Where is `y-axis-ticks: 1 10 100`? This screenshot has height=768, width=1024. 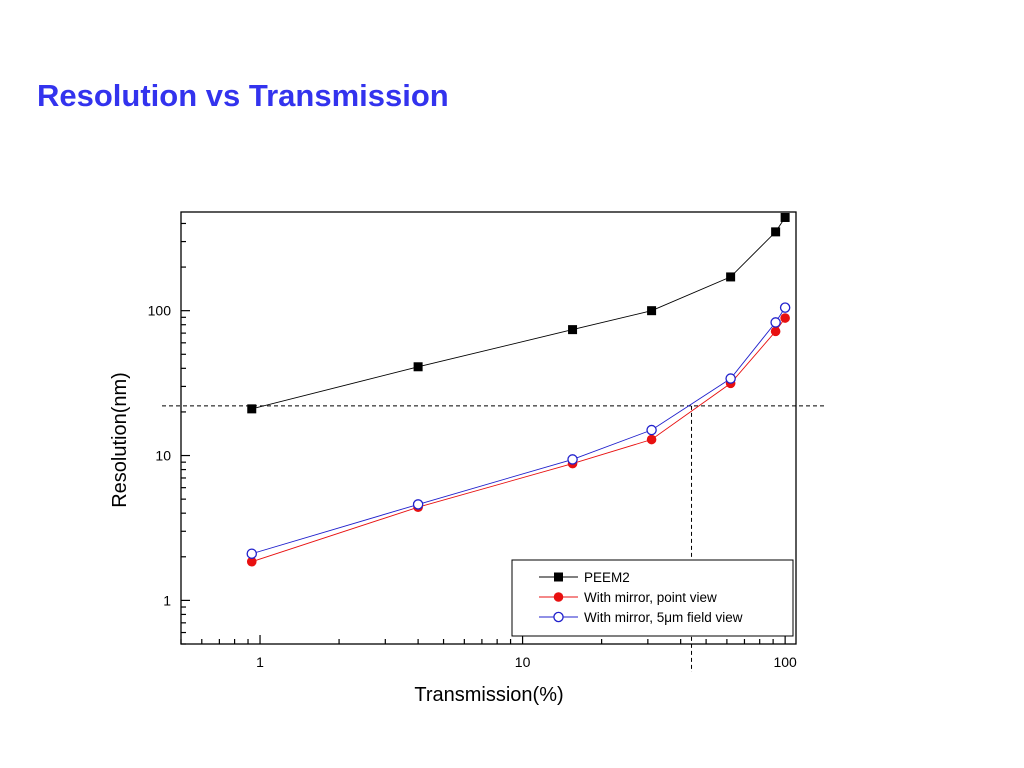 y-axis-ticks: 1 10 100 is located at coordinates (169, 433).